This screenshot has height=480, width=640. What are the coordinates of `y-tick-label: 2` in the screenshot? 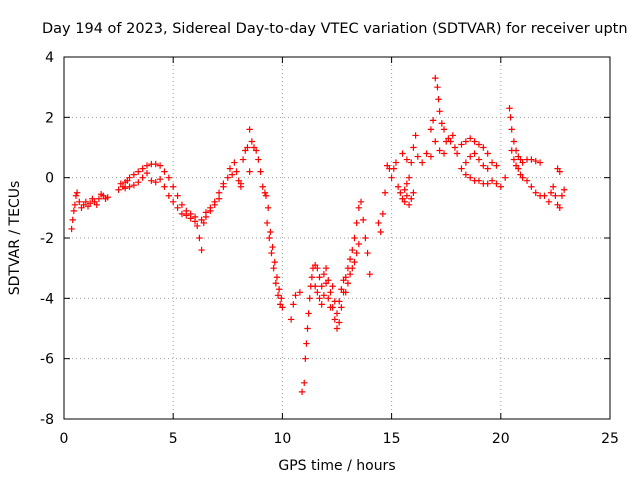 It's located at (49, 118).